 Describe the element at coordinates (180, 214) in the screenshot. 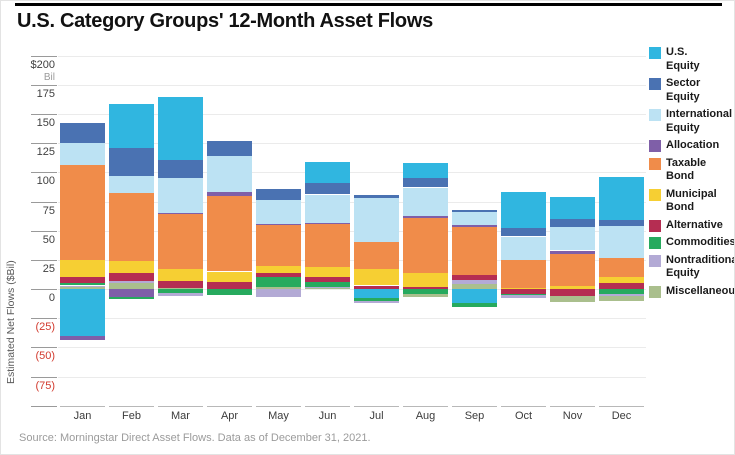

I see `bar-segment-mar-allocation` at that location.